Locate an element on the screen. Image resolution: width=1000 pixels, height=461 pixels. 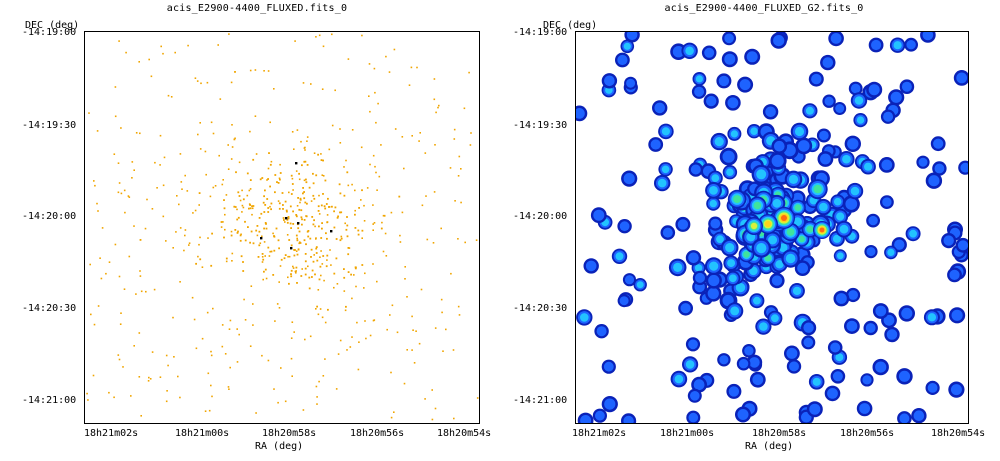
x-tick-label-4: 18h20m54s is located at coordinates (464, 433).